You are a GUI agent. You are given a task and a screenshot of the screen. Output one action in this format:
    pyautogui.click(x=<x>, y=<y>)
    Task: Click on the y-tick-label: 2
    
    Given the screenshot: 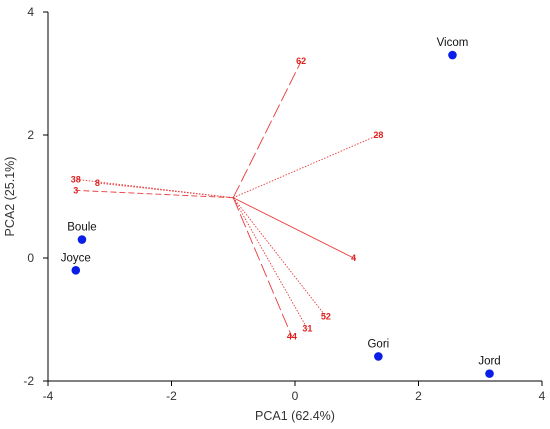 What is the action you would take?
    pyautogui.click(x=30, y=135)
    